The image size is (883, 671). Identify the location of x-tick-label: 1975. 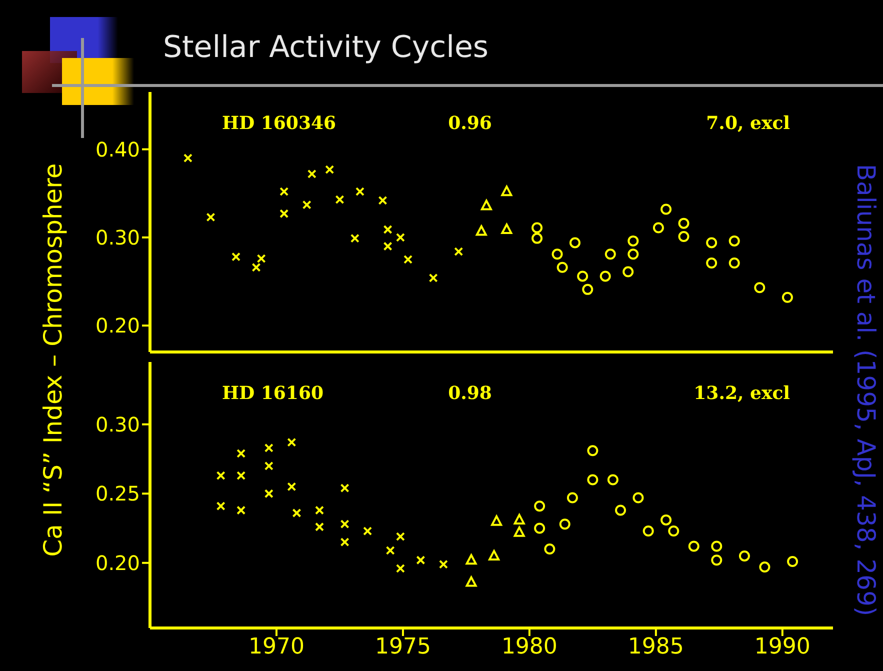
(402, 647).